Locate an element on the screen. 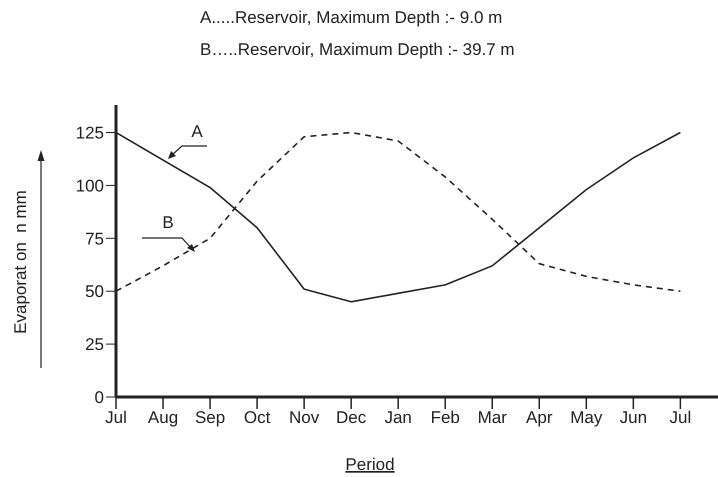  series-label: A is located at coordinates (197, 131).